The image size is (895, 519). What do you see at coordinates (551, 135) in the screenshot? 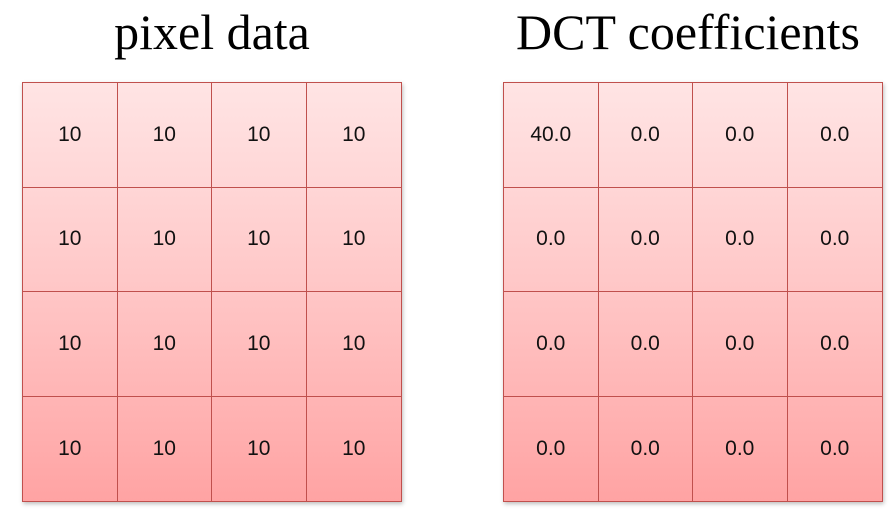
I see `dct-cell: 40.0` at bounding box center [551, 135].